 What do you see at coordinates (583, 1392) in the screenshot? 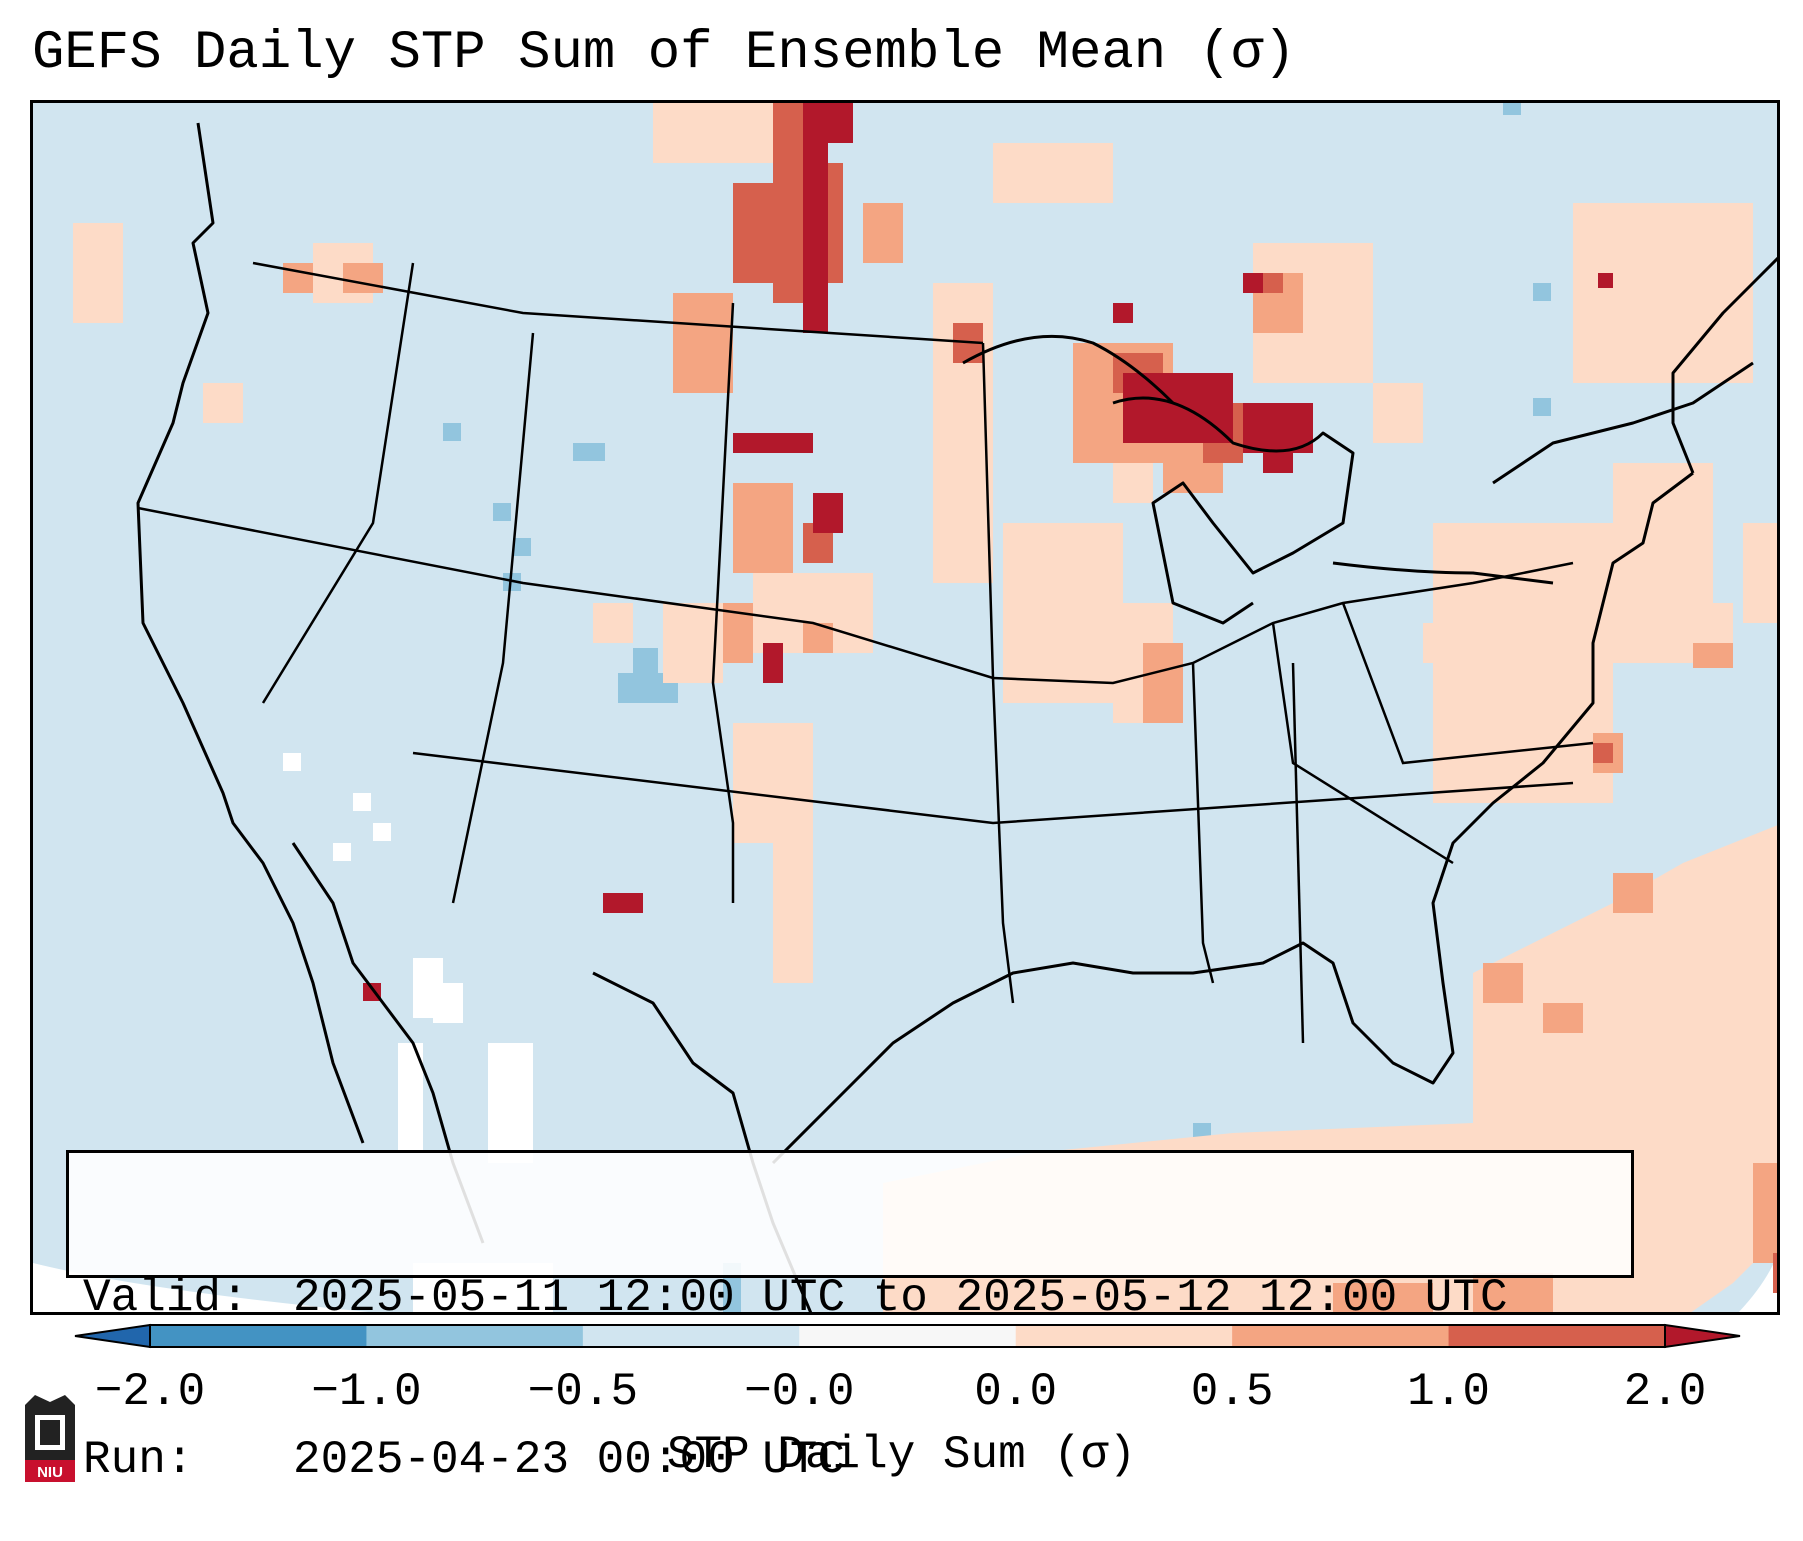
I see `colorbar-tick-label: −0.5` at bounding box center [583, 1392].